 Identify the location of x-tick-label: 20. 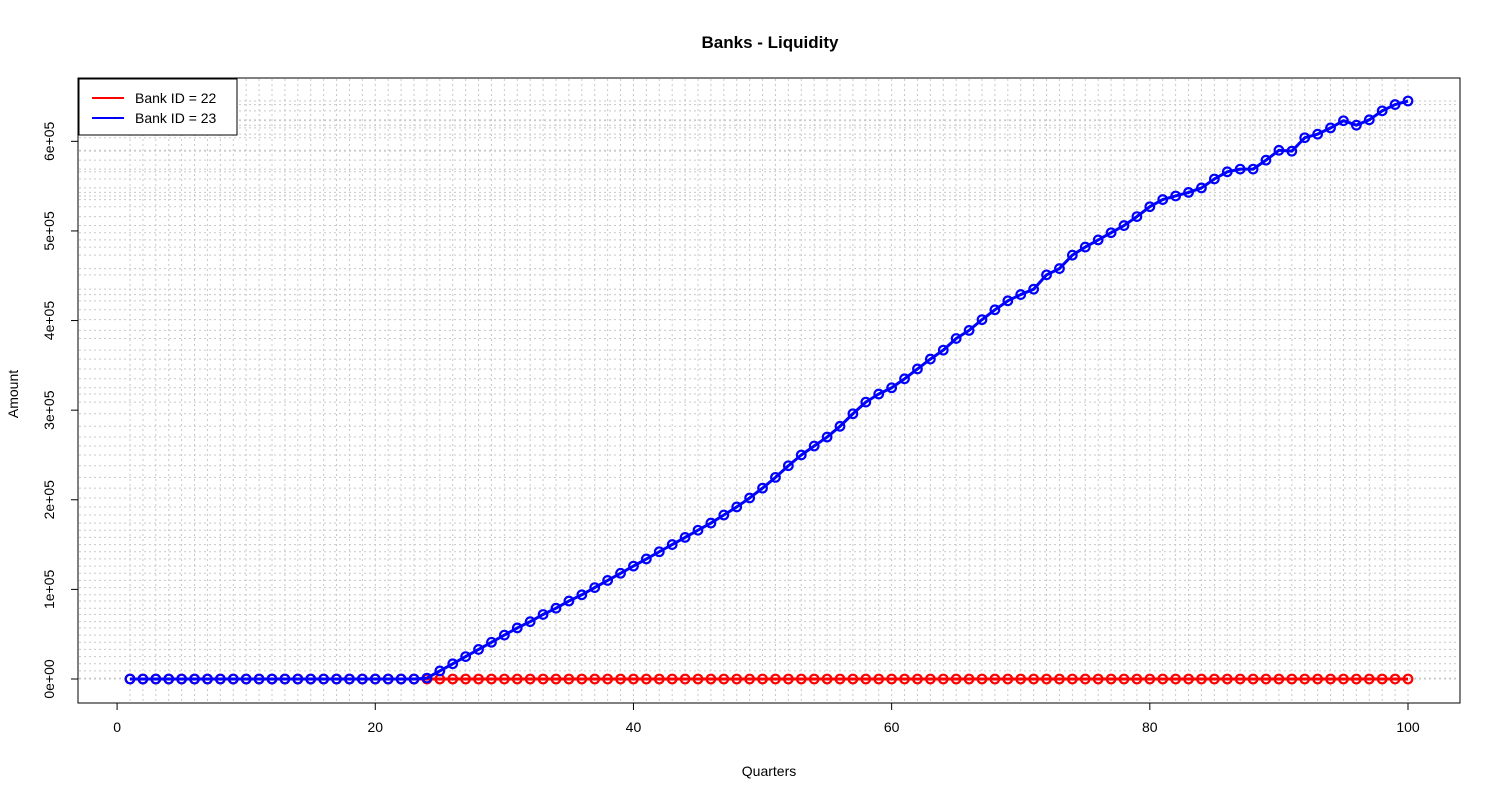
(375, 727).